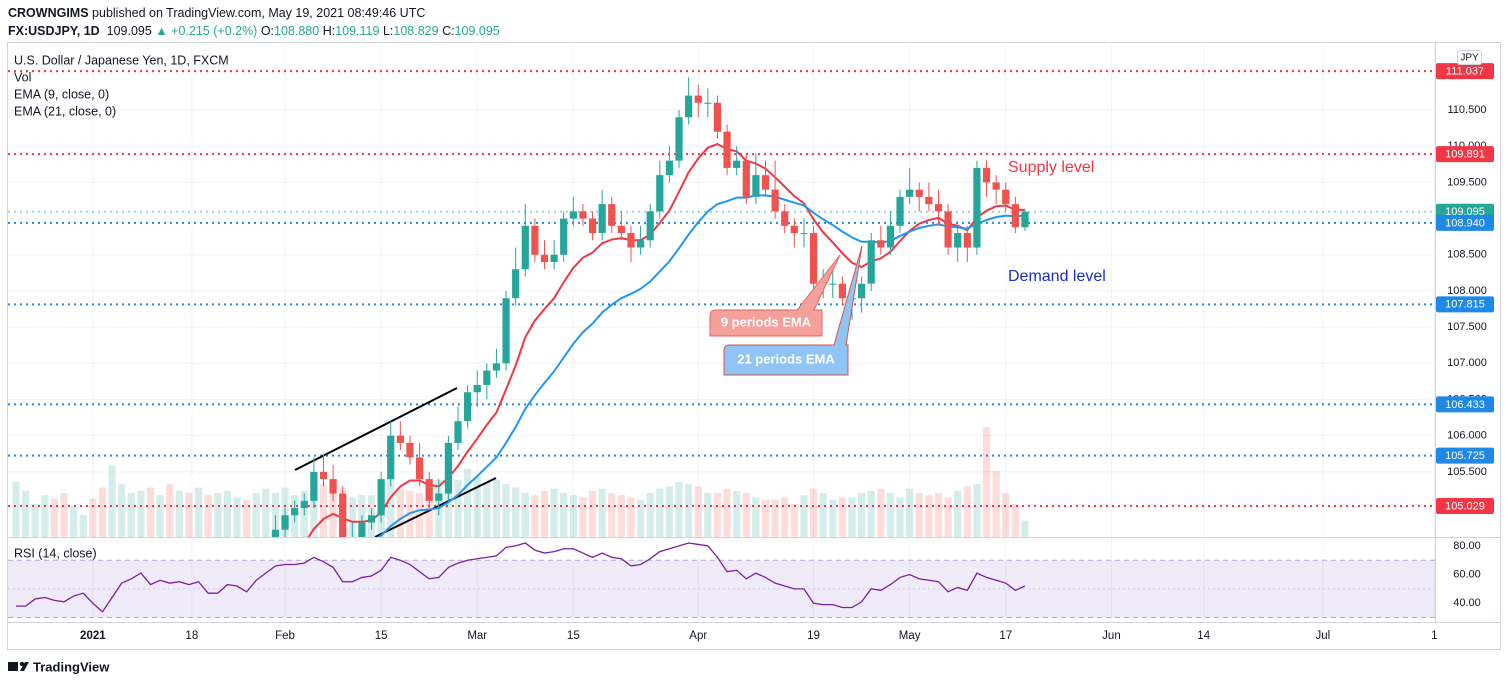 The height and width of the screenshot is (688, 1508). I want to click on x-tick-label: Feb, so click(285, 636).